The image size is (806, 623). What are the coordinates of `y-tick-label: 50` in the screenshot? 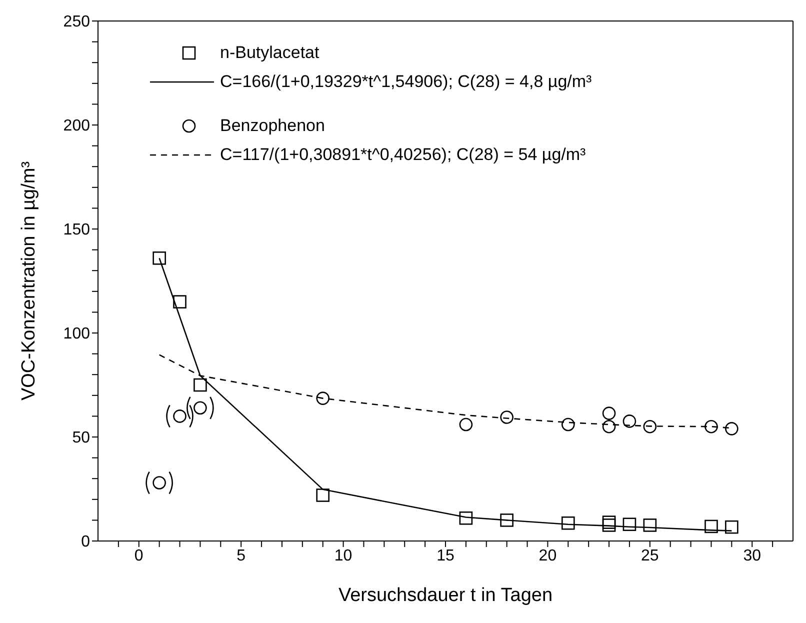 It's located at (81, 438).